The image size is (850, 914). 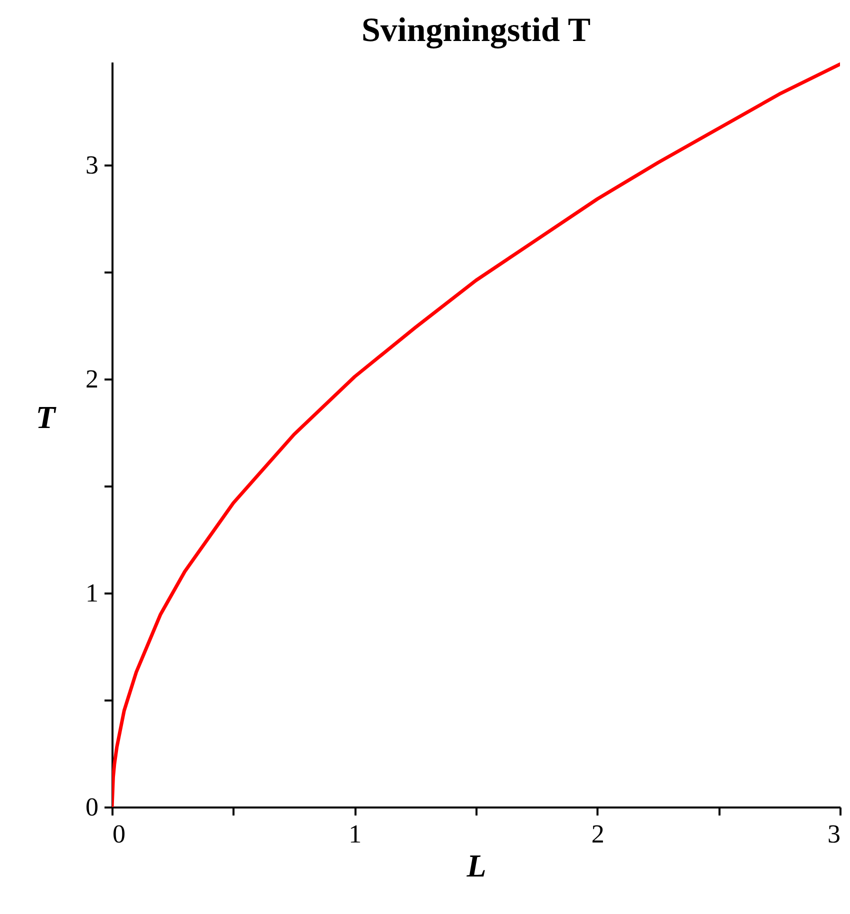 What do you see at coordinates (597, 834) in the screenshot?
I see `x-tick-label: 2` at bounding box center [597, 834].